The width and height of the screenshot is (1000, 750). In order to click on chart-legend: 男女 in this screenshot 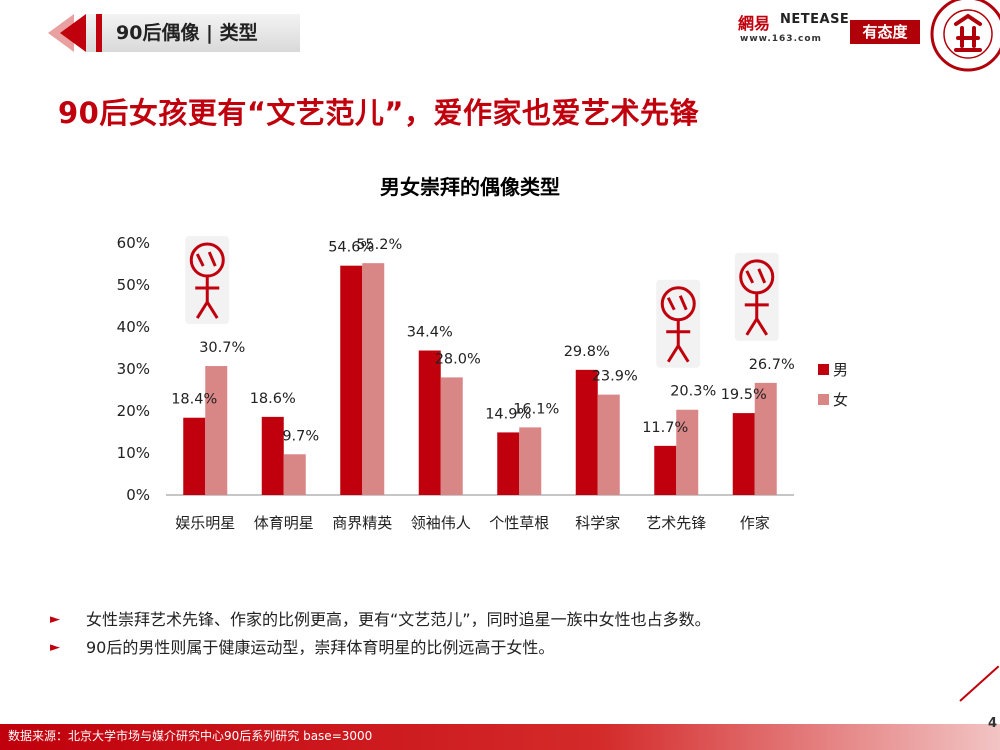, I will do `click(833, 385)`.